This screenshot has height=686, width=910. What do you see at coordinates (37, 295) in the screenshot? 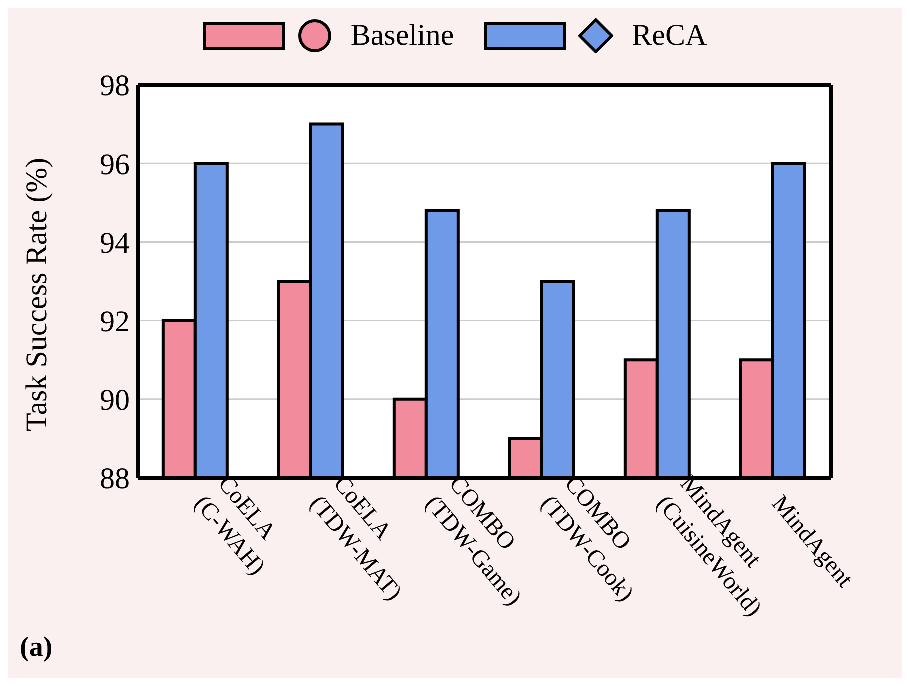
I see `y-axis-title: Task Success Rate (%)` at bounding box center [37, 295].